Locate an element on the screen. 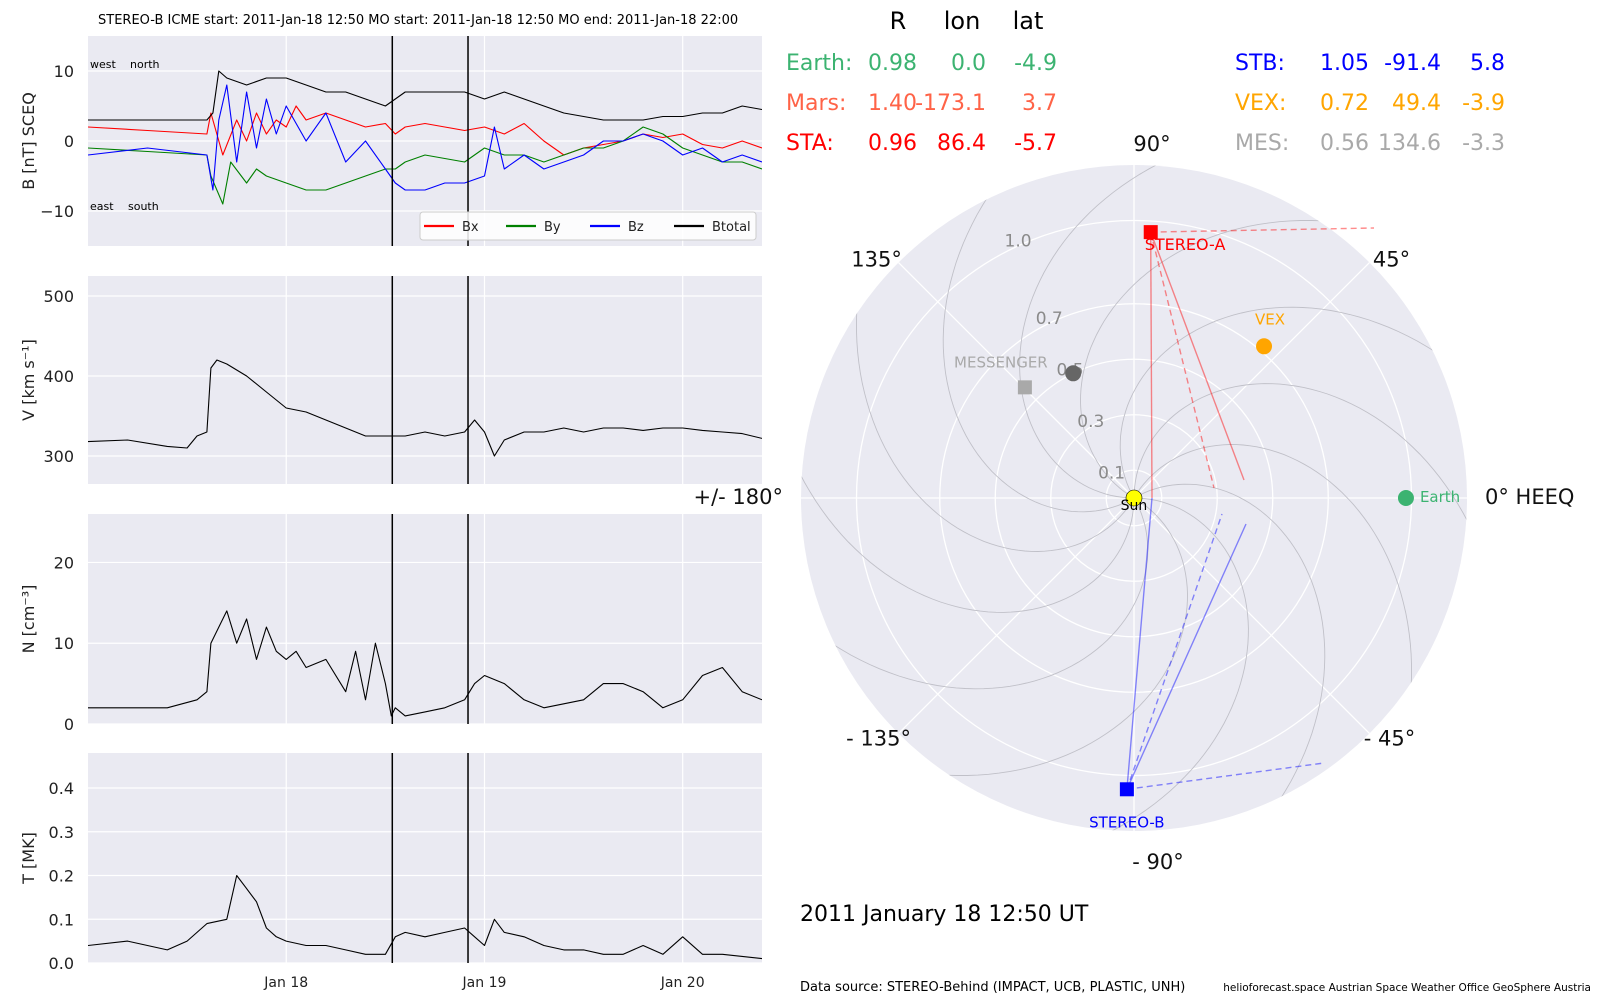  y-tick-label: 20 is located at coordinates (64, 562).